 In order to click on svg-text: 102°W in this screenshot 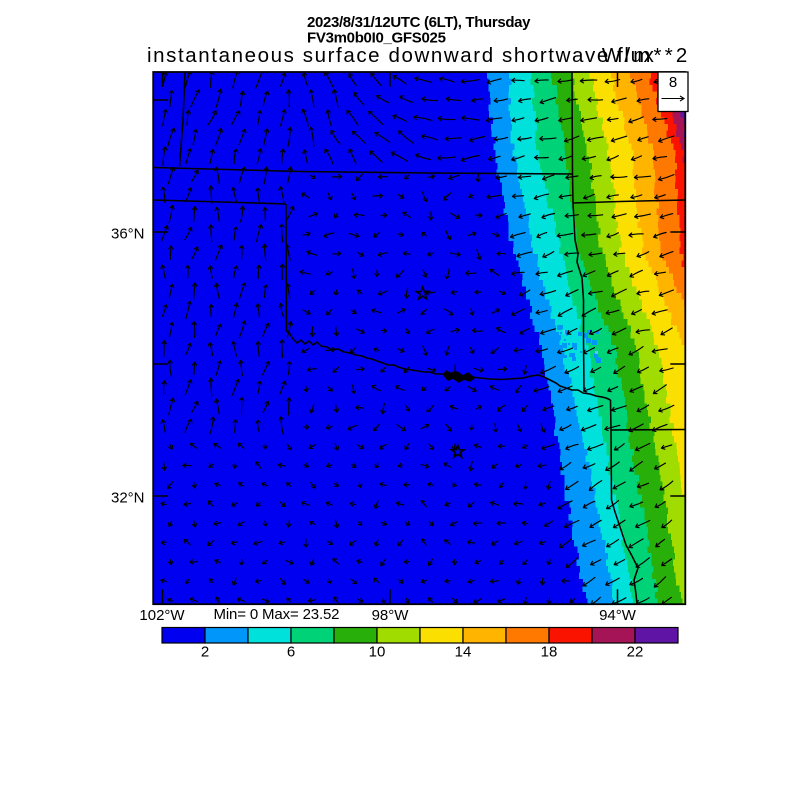, I will do `click(162, 615)`.